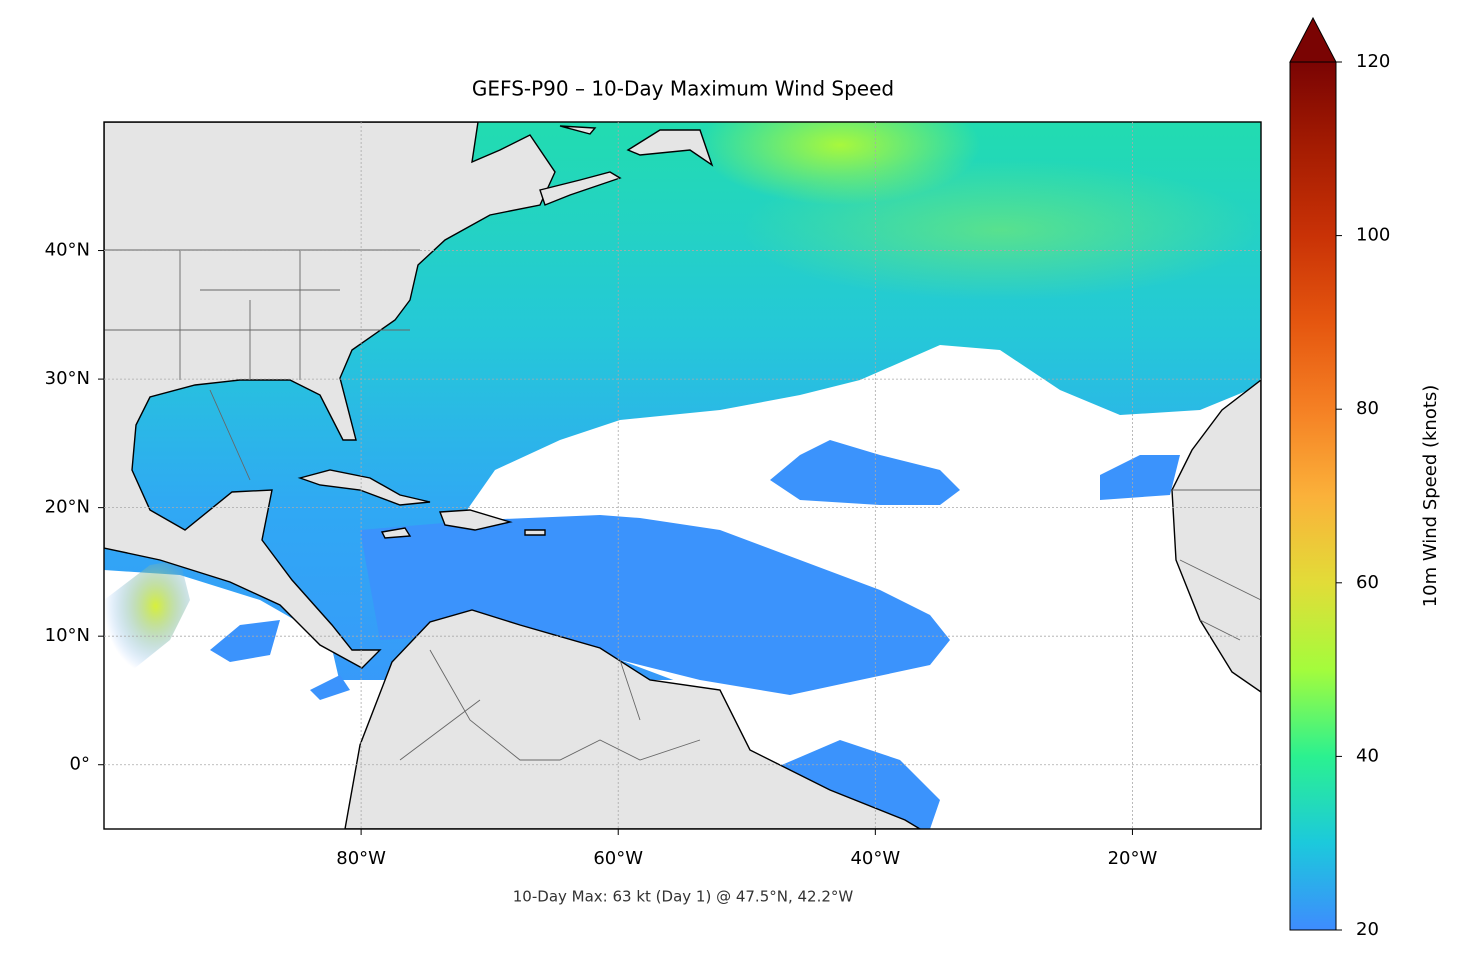 This screenshot has height=969, width=1466. I want to click on x-tick-label: 80°W, so click(361, 858).